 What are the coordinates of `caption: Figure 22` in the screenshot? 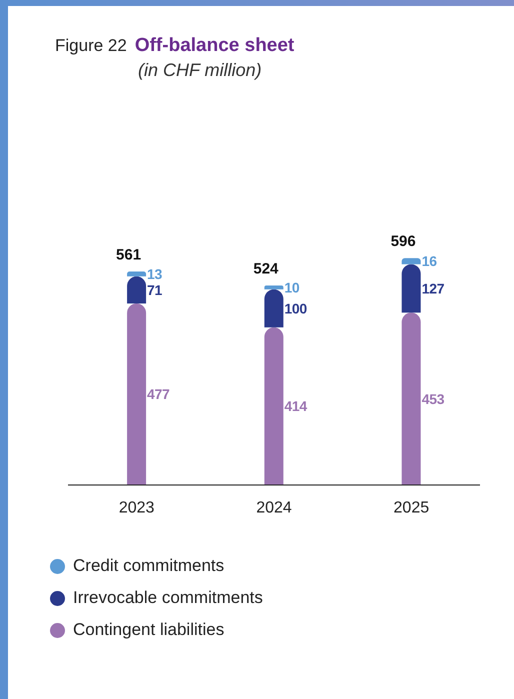 It's located at (91, 45).